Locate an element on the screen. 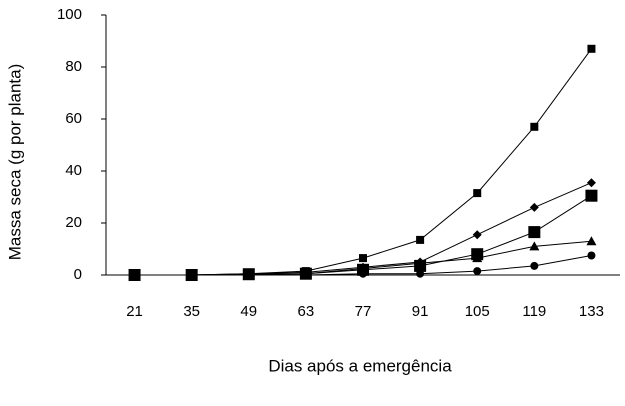  x-tick-label: 35 is located at coordinates (191, 311).